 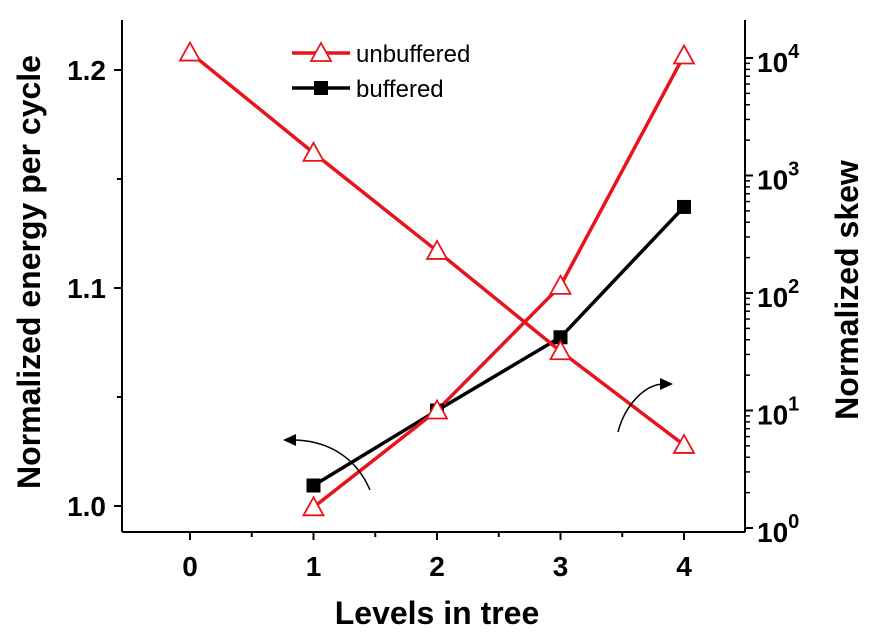 I want to click on y-right-tick-label: 10², so click(x=778, y=294).